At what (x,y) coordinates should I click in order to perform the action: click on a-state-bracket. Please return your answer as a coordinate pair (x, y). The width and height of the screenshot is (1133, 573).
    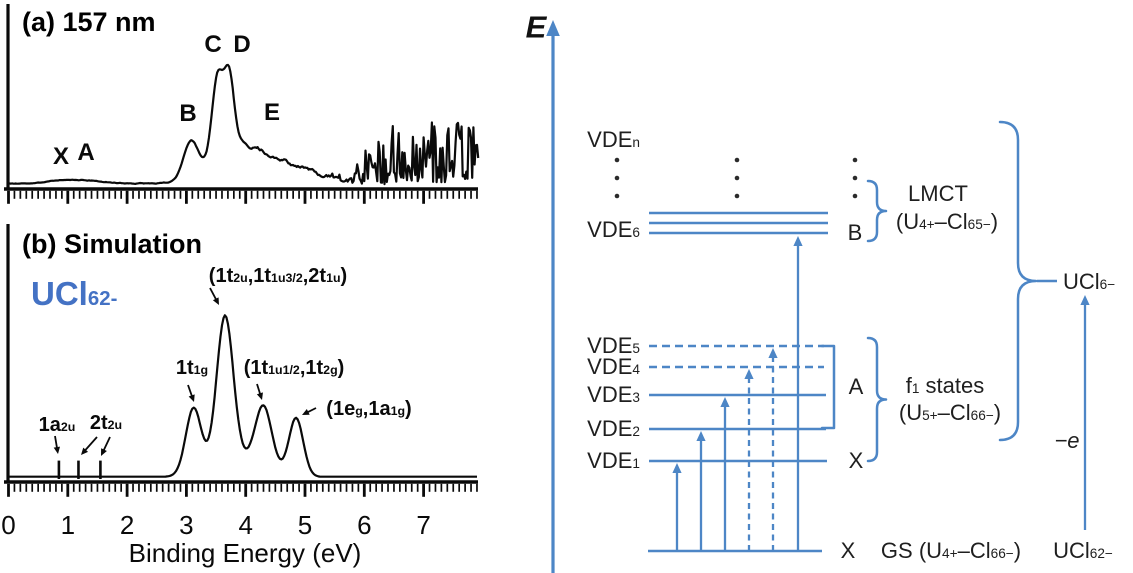
    Looking at the image, I should click on (828, 387).